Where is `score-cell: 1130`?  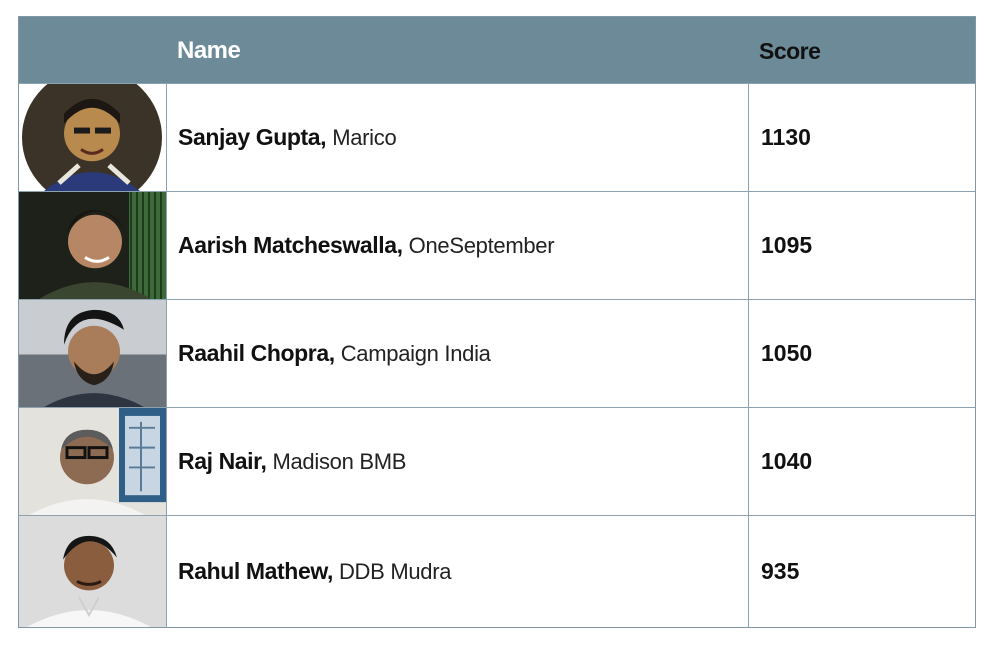 score-cell: 1130 is located at coordinates (861, 137).